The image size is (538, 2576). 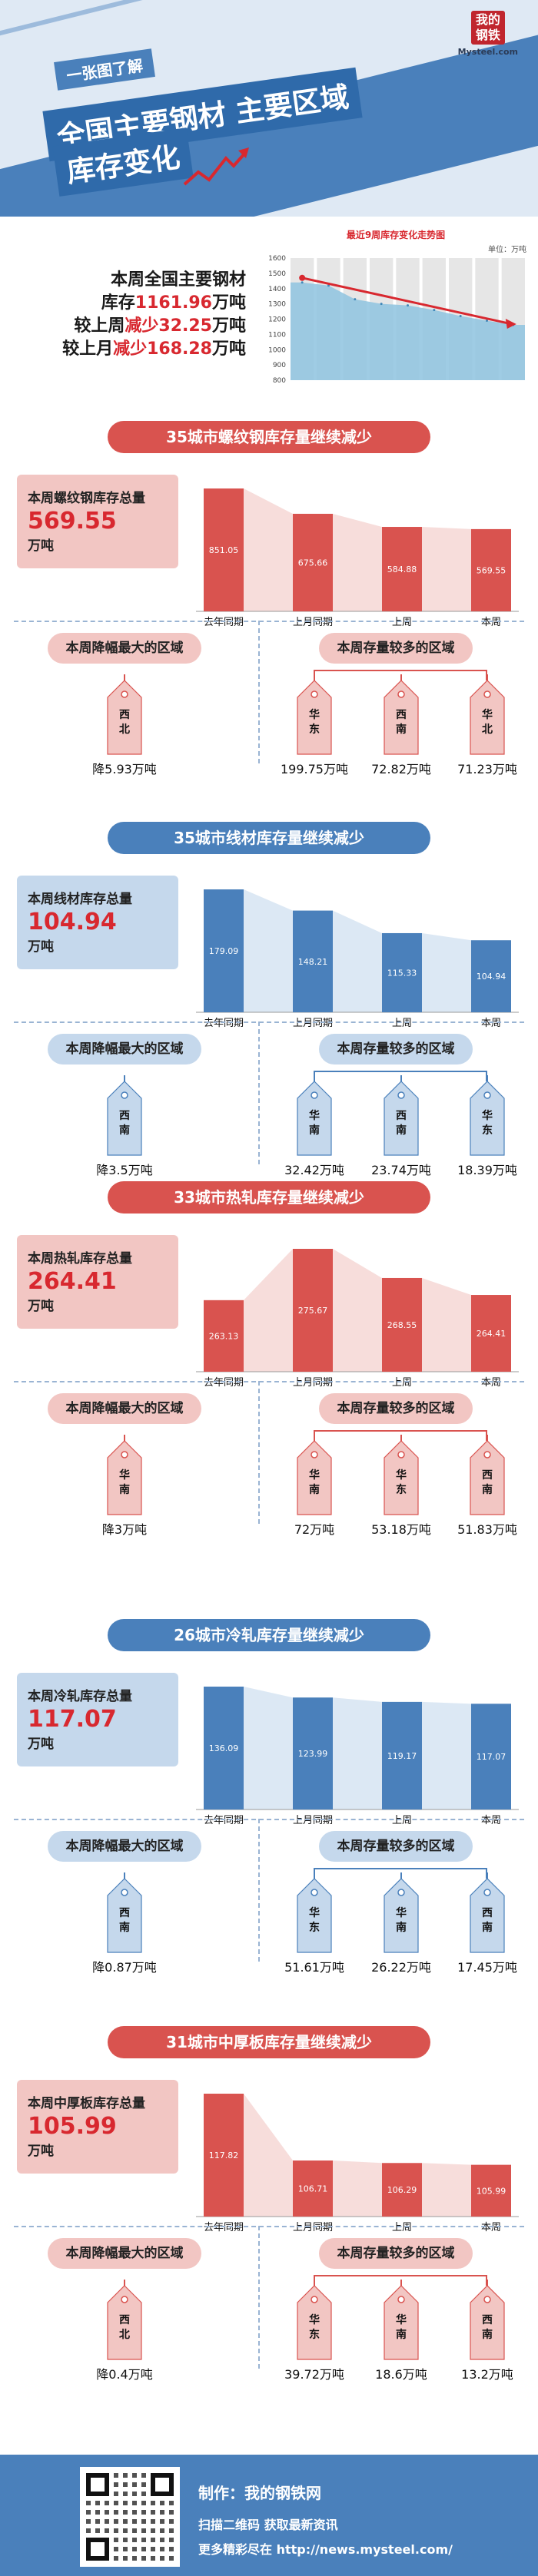 What do you see at coordinates (124, 1529) in the screenshot?
I see `drop-value: 降3万吨` at bounding box center [124, 1529].